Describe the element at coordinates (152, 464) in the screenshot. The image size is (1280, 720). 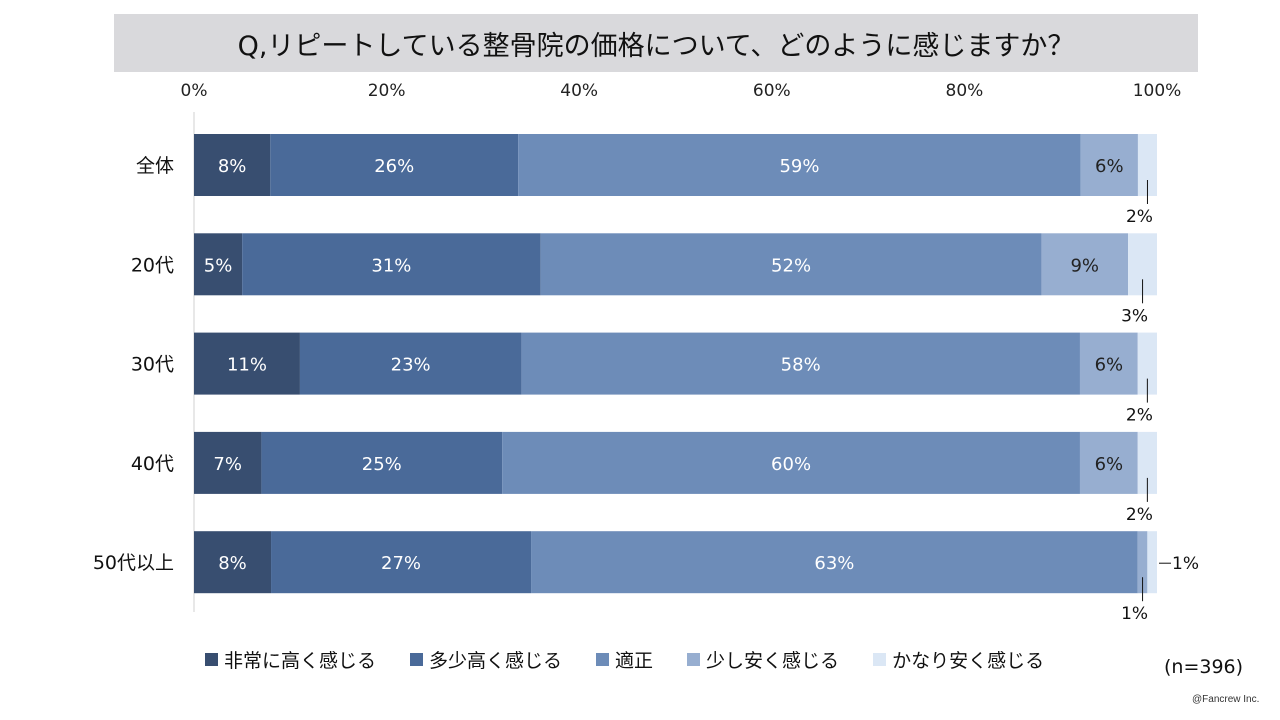
I see `category-label: 40代` at that location.